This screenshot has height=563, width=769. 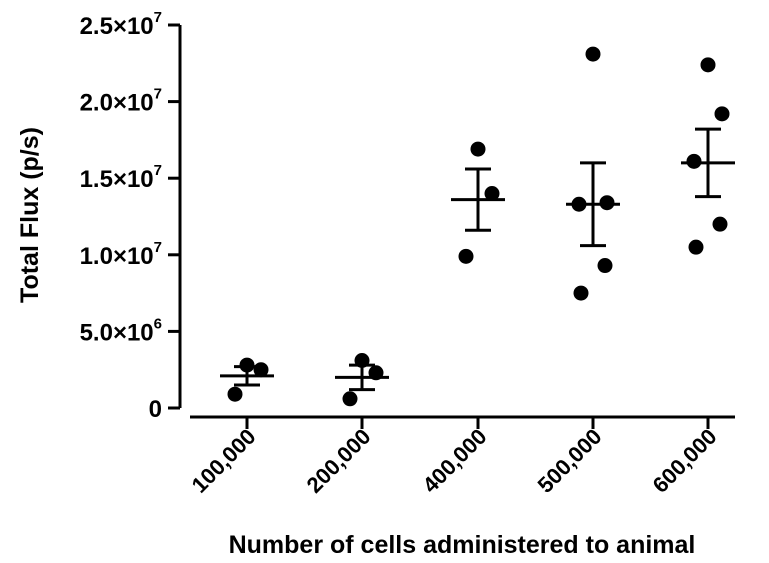 What do you see at coordinates (462, 545) in the screenshot?
I see `x-axis-label: Number of cells administered to animal` at bounding box center [462, 545].